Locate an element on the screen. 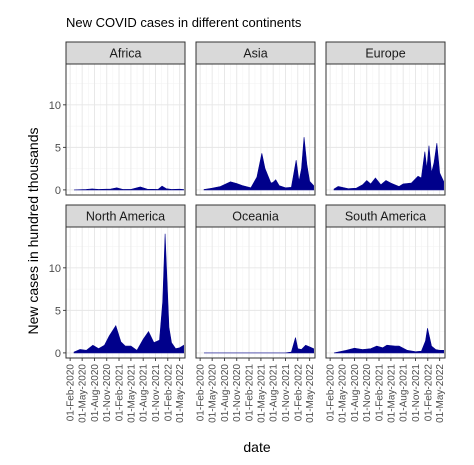 The height and width of the screenshot is (465, 474). facet-strip-label: Oceania is located at coordinates (255, 217).